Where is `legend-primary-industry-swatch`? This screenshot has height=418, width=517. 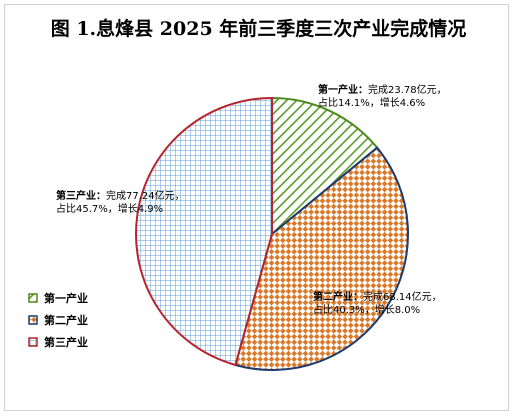 legend-primary-industry-swatch is located at coordinates (33, 298).